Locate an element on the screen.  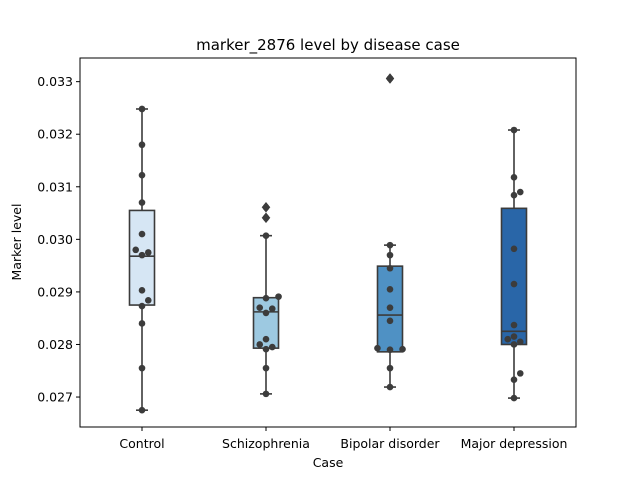
swarm-major-depression is located at coordinates (514, 264).